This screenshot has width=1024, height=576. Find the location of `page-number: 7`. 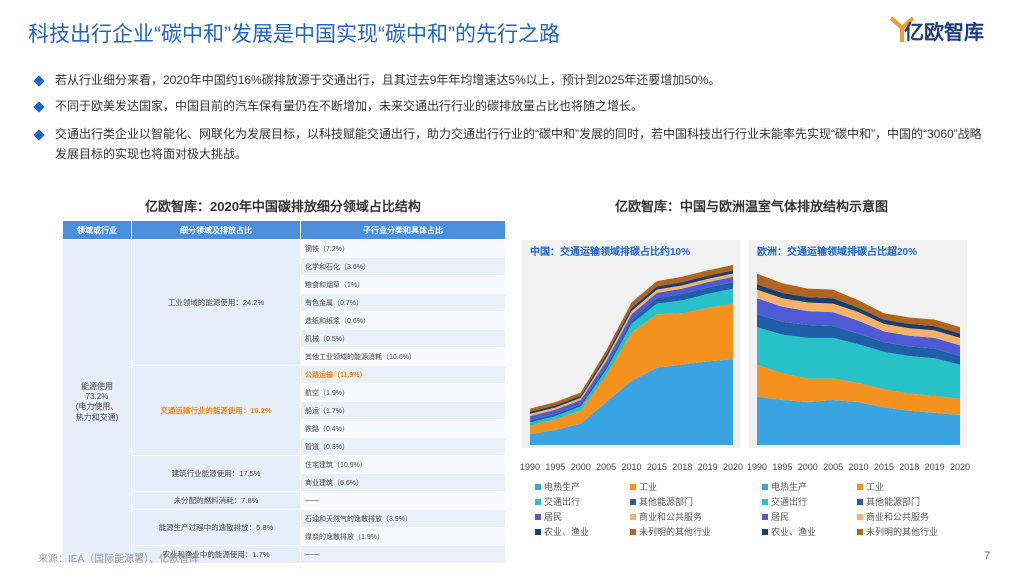

page-number: 7 is located at coordinates (987, 556).